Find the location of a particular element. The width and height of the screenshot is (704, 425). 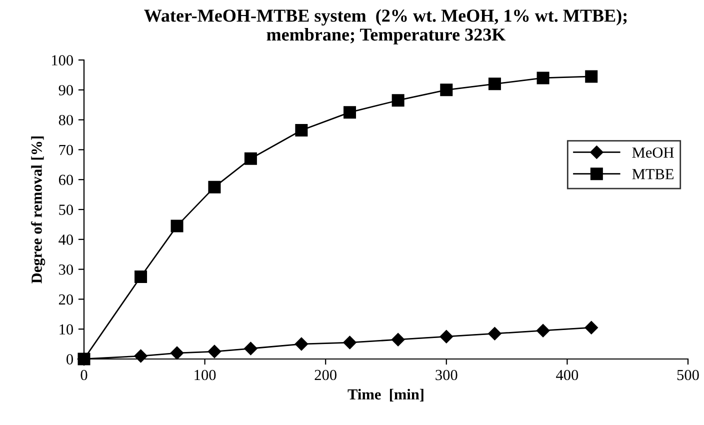

legend-label: MeOH is located at coordinates (653, 152).